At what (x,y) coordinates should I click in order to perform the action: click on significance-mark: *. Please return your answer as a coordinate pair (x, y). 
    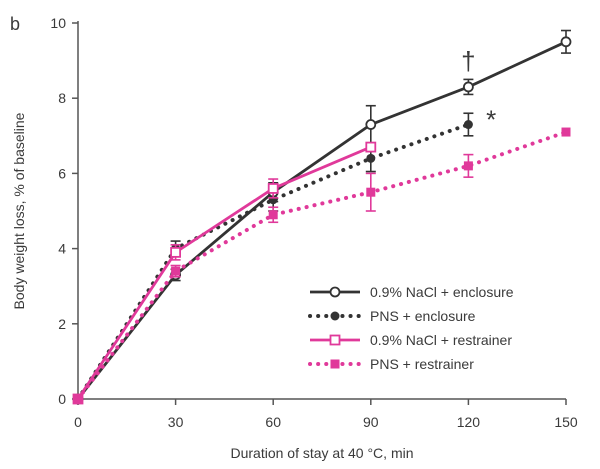
    Looking at the image, I should click on (491, 119).